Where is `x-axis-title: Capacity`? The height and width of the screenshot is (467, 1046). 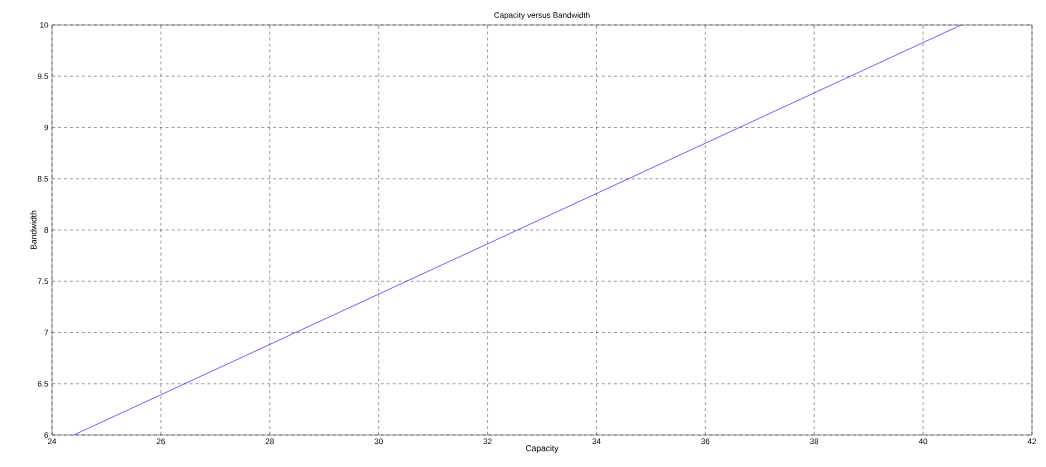 x-axis-title: Capacity is located at coordinates (542, 449).